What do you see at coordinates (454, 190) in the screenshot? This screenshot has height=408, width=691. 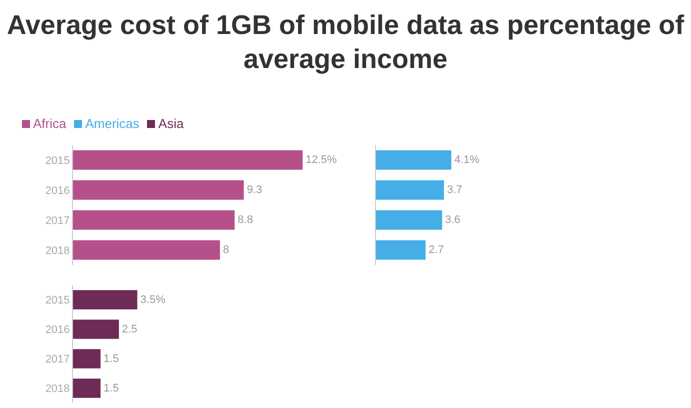 I see `data-label: 3.7` at bounding box center [454, 190].